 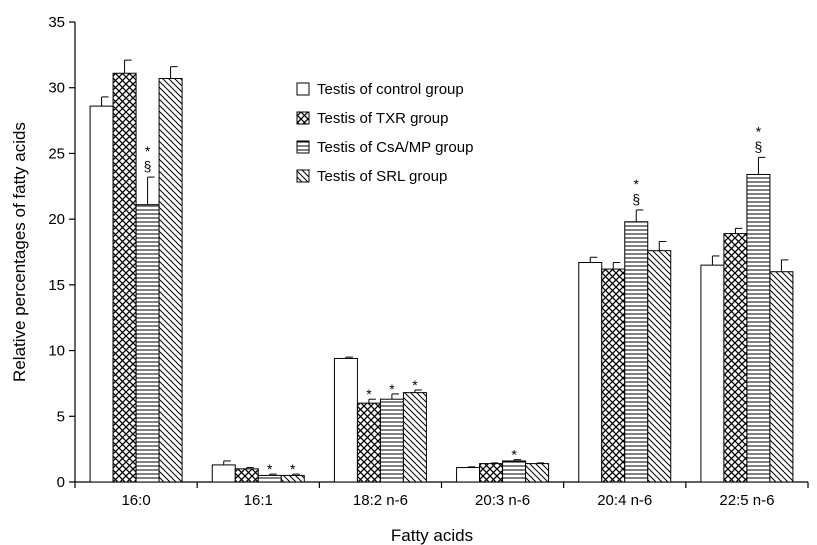 I want to click on x-axis: 16:0 16:1 18:2 n-6 20:3 n-6 20:4 n-6 22:5 n-6, so click(x=441, y=495).